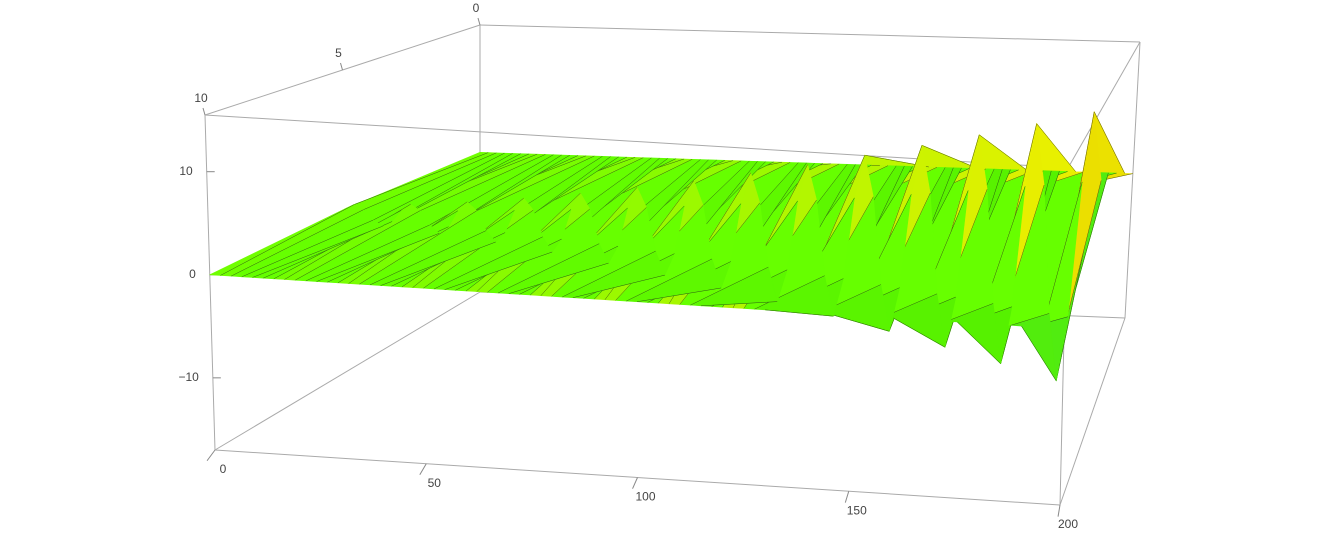 Image resolution: width=1320 pixels, height=534 pixels. I want to click on z-tick-label: −10, so click(188, 377).